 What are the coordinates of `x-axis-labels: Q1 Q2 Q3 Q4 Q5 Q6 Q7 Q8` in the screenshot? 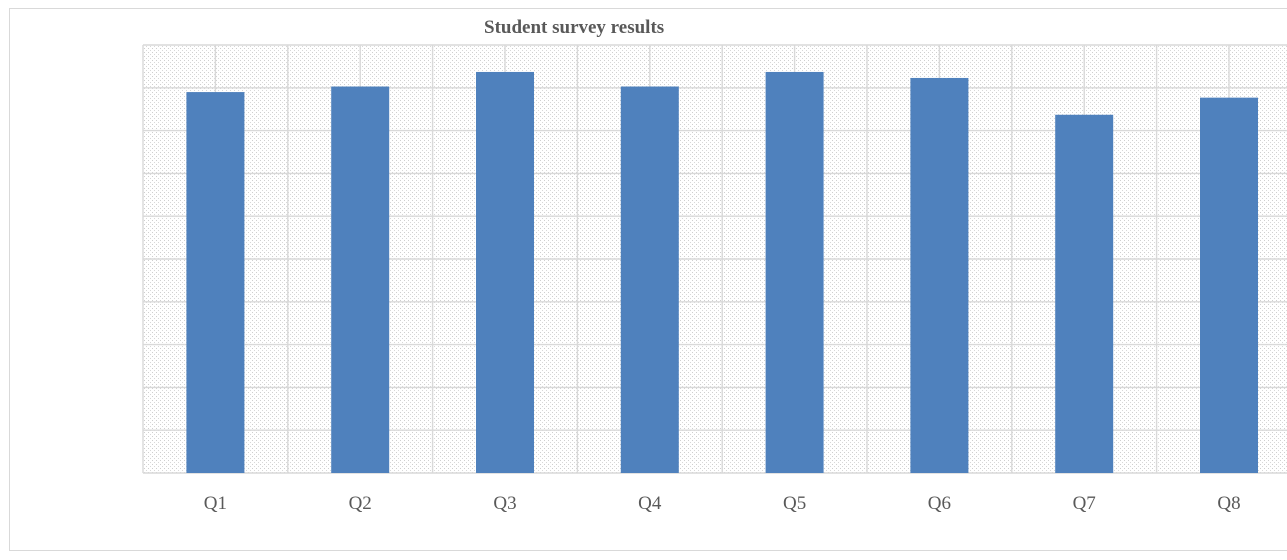 It's located at (722, 503).